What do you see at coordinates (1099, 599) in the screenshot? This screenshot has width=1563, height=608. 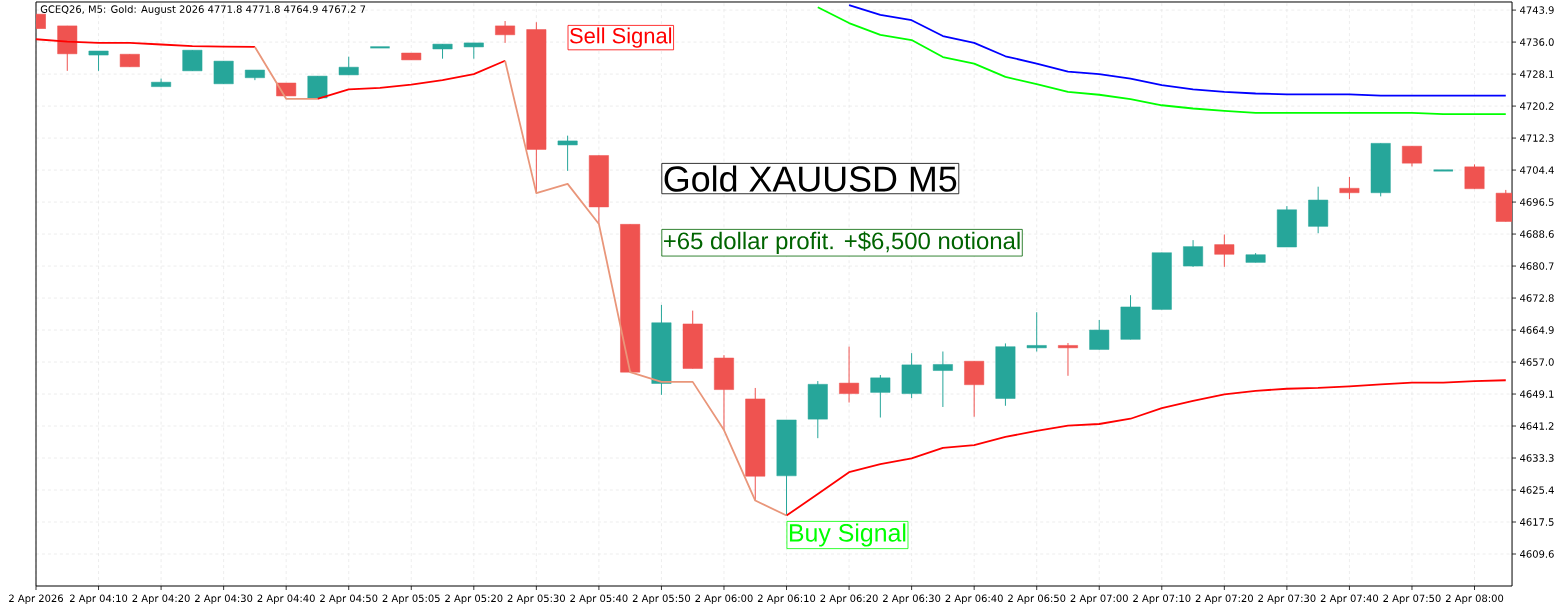 I see `x-tick-label: 2 Apr 07:00` at bounding box center [1099, 599].